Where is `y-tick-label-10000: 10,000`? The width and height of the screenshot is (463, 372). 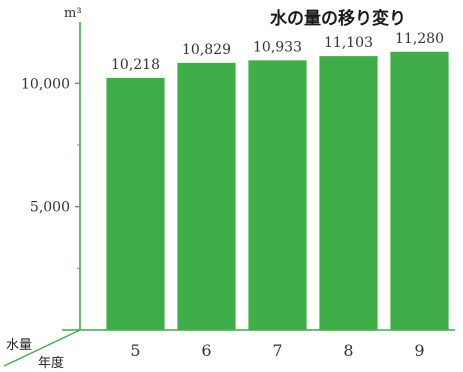
y-tick-label-10000: 10,000 is located at coordinates (45, 84).